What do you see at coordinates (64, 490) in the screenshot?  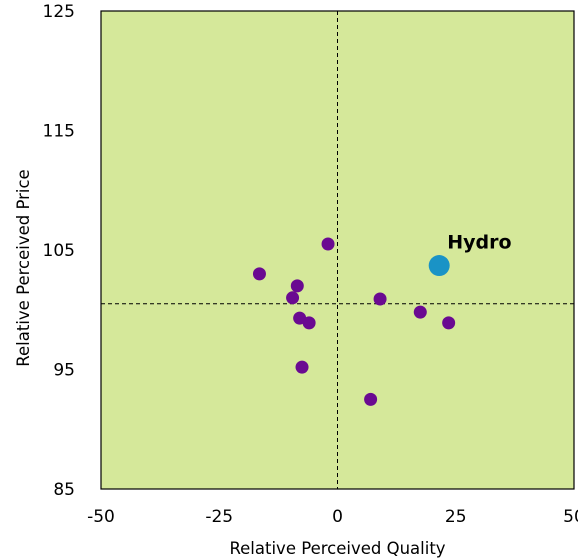 I see `y-tick-4: 85` at bounding box center [64, 490].